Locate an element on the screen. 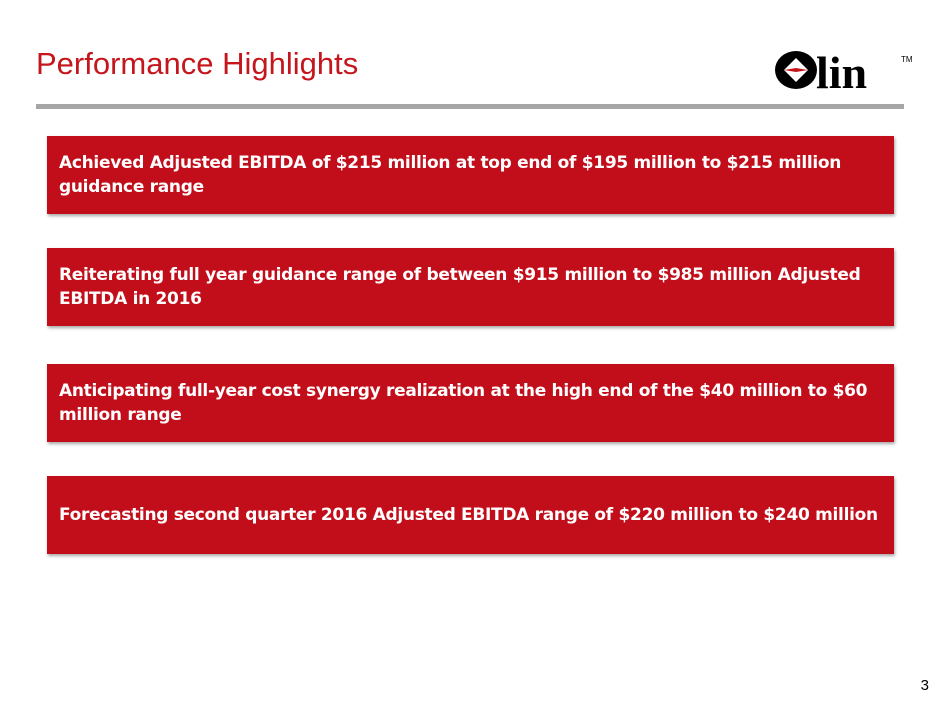 This screenshot has height=705, width=940. logo-trademark: TM is located at coordinates (907, 59).